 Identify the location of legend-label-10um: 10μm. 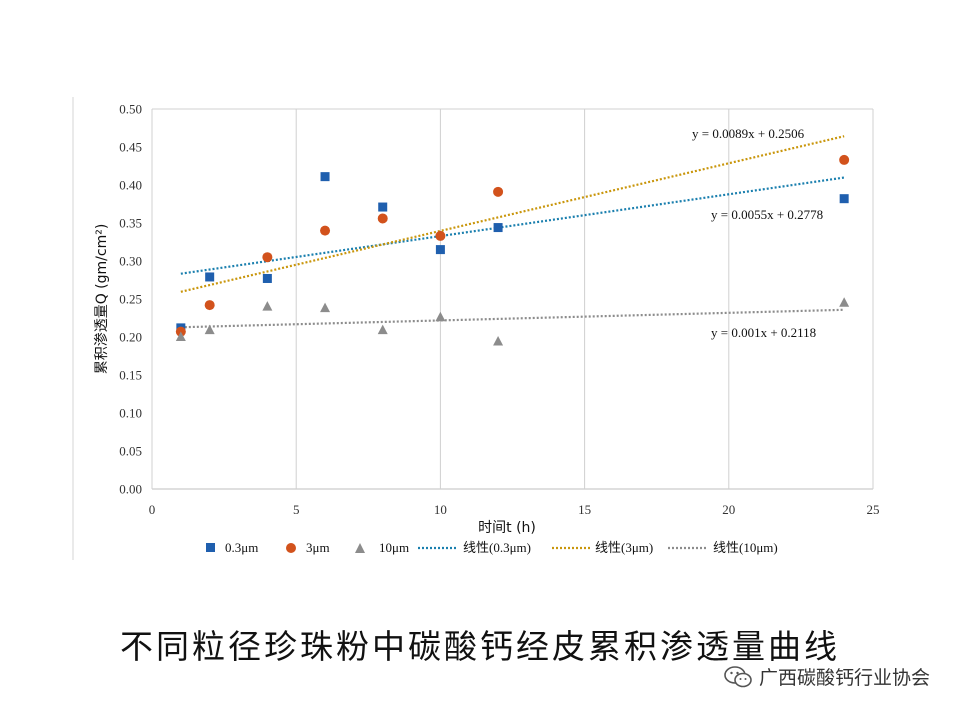
(394, 547).